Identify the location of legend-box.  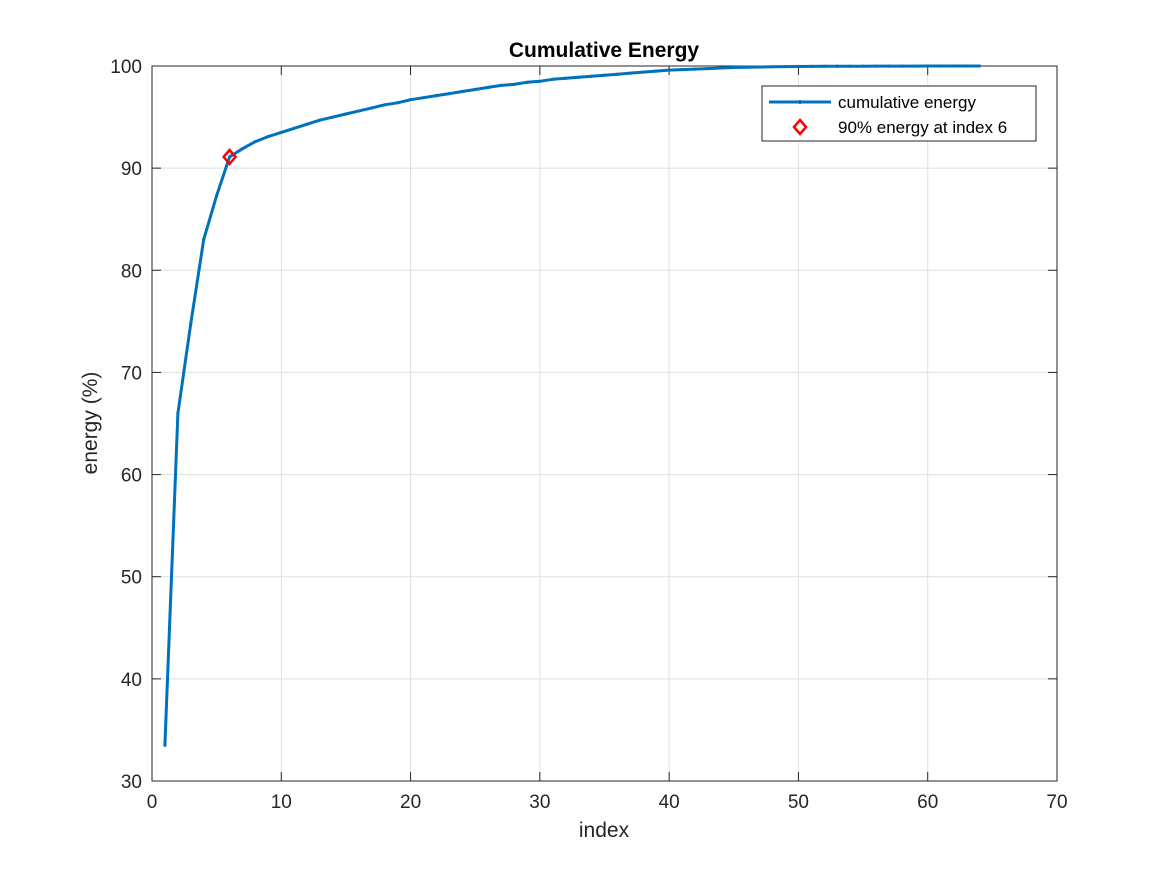
(899, 113).